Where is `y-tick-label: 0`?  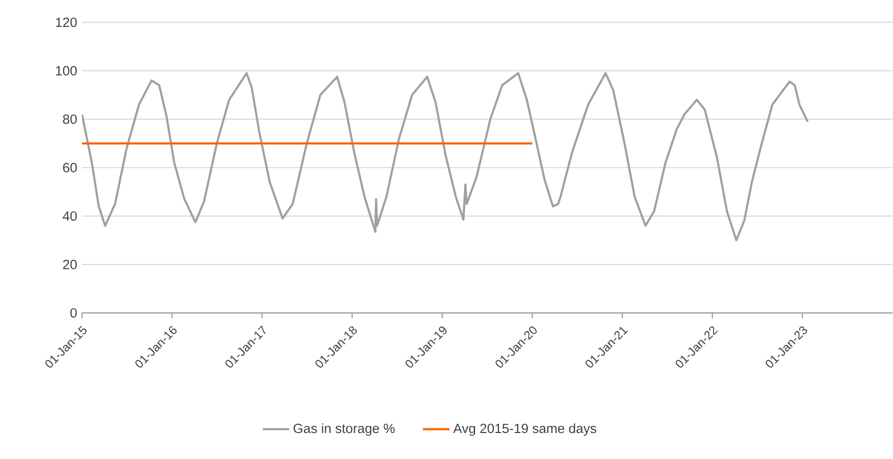
y-tick-label: 0 is located at coordinates (73, 313).